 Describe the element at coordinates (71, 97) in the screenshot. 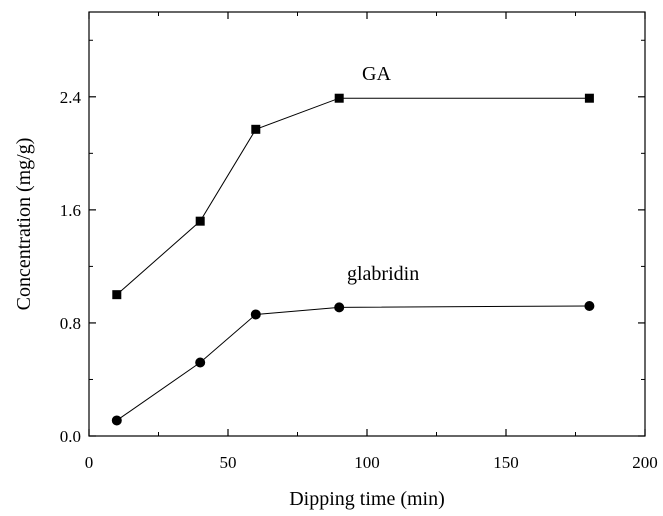

I see `y-tick-label: 2.4` at that location.